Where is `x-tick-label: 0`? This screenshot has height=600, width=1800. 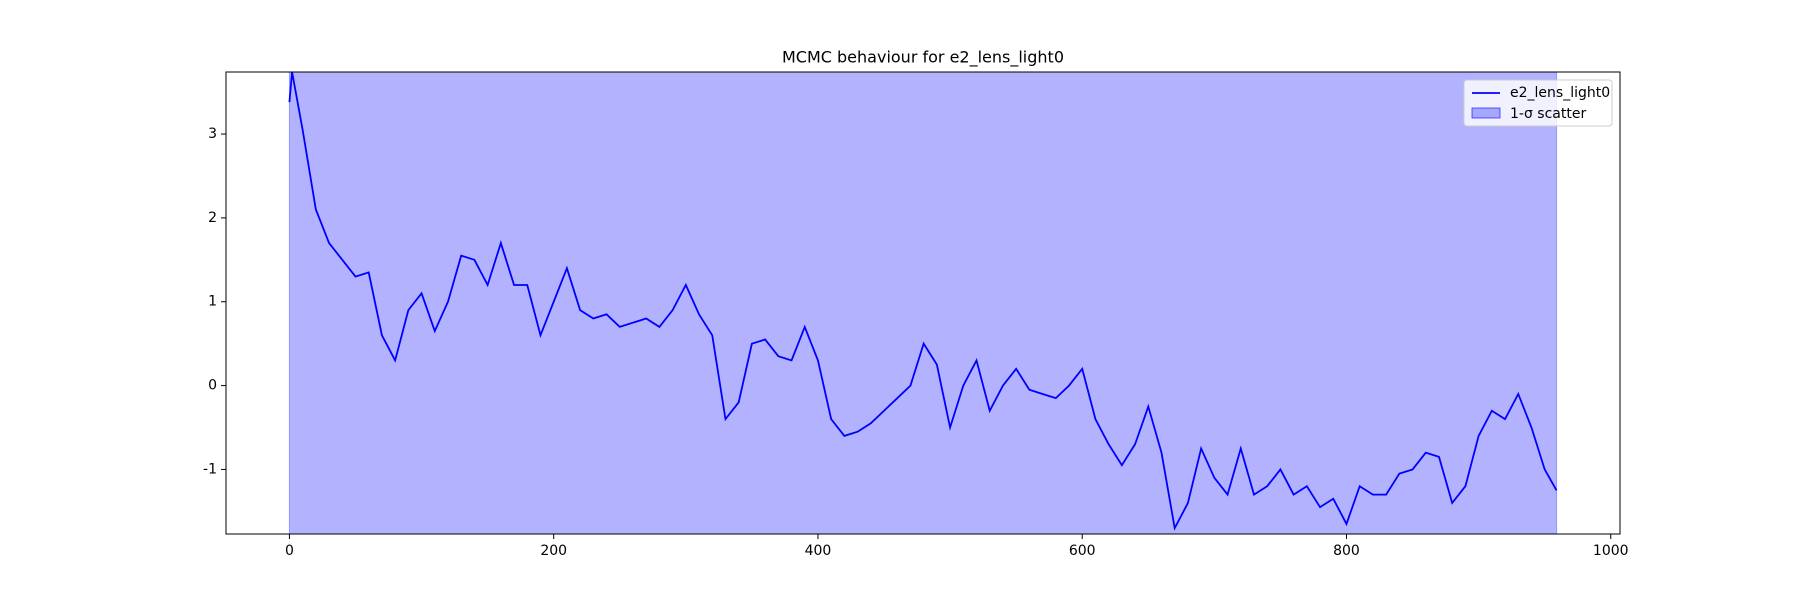
x-tick-label: 0 is located at coordinates (289, 551).